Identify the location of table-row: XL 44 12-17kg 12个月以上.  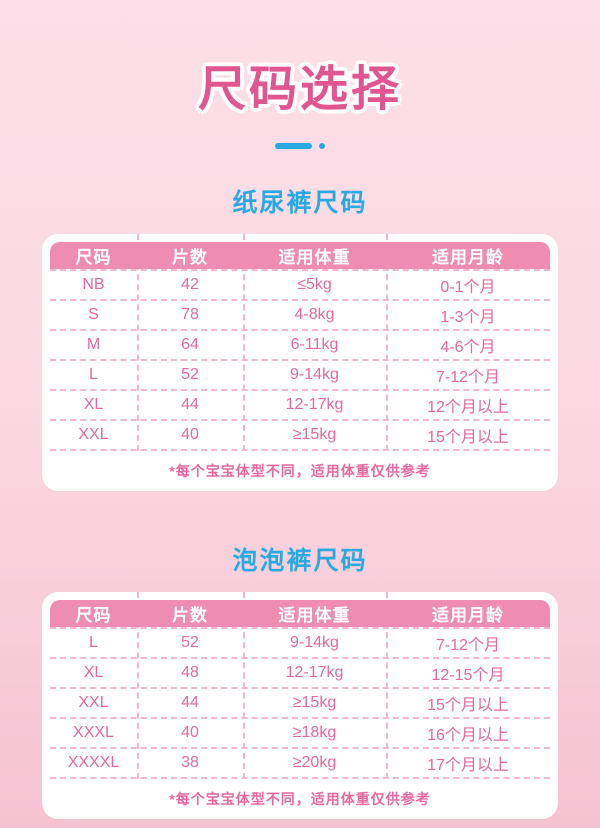
(300, 406).